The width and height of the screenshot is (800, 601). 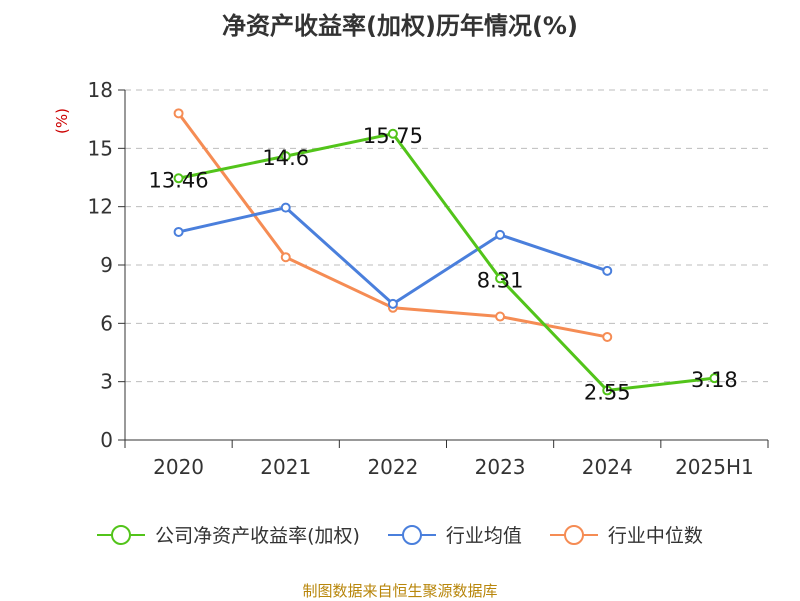 I want to click on legend-swatch-orange, so click(x=573, y=535).